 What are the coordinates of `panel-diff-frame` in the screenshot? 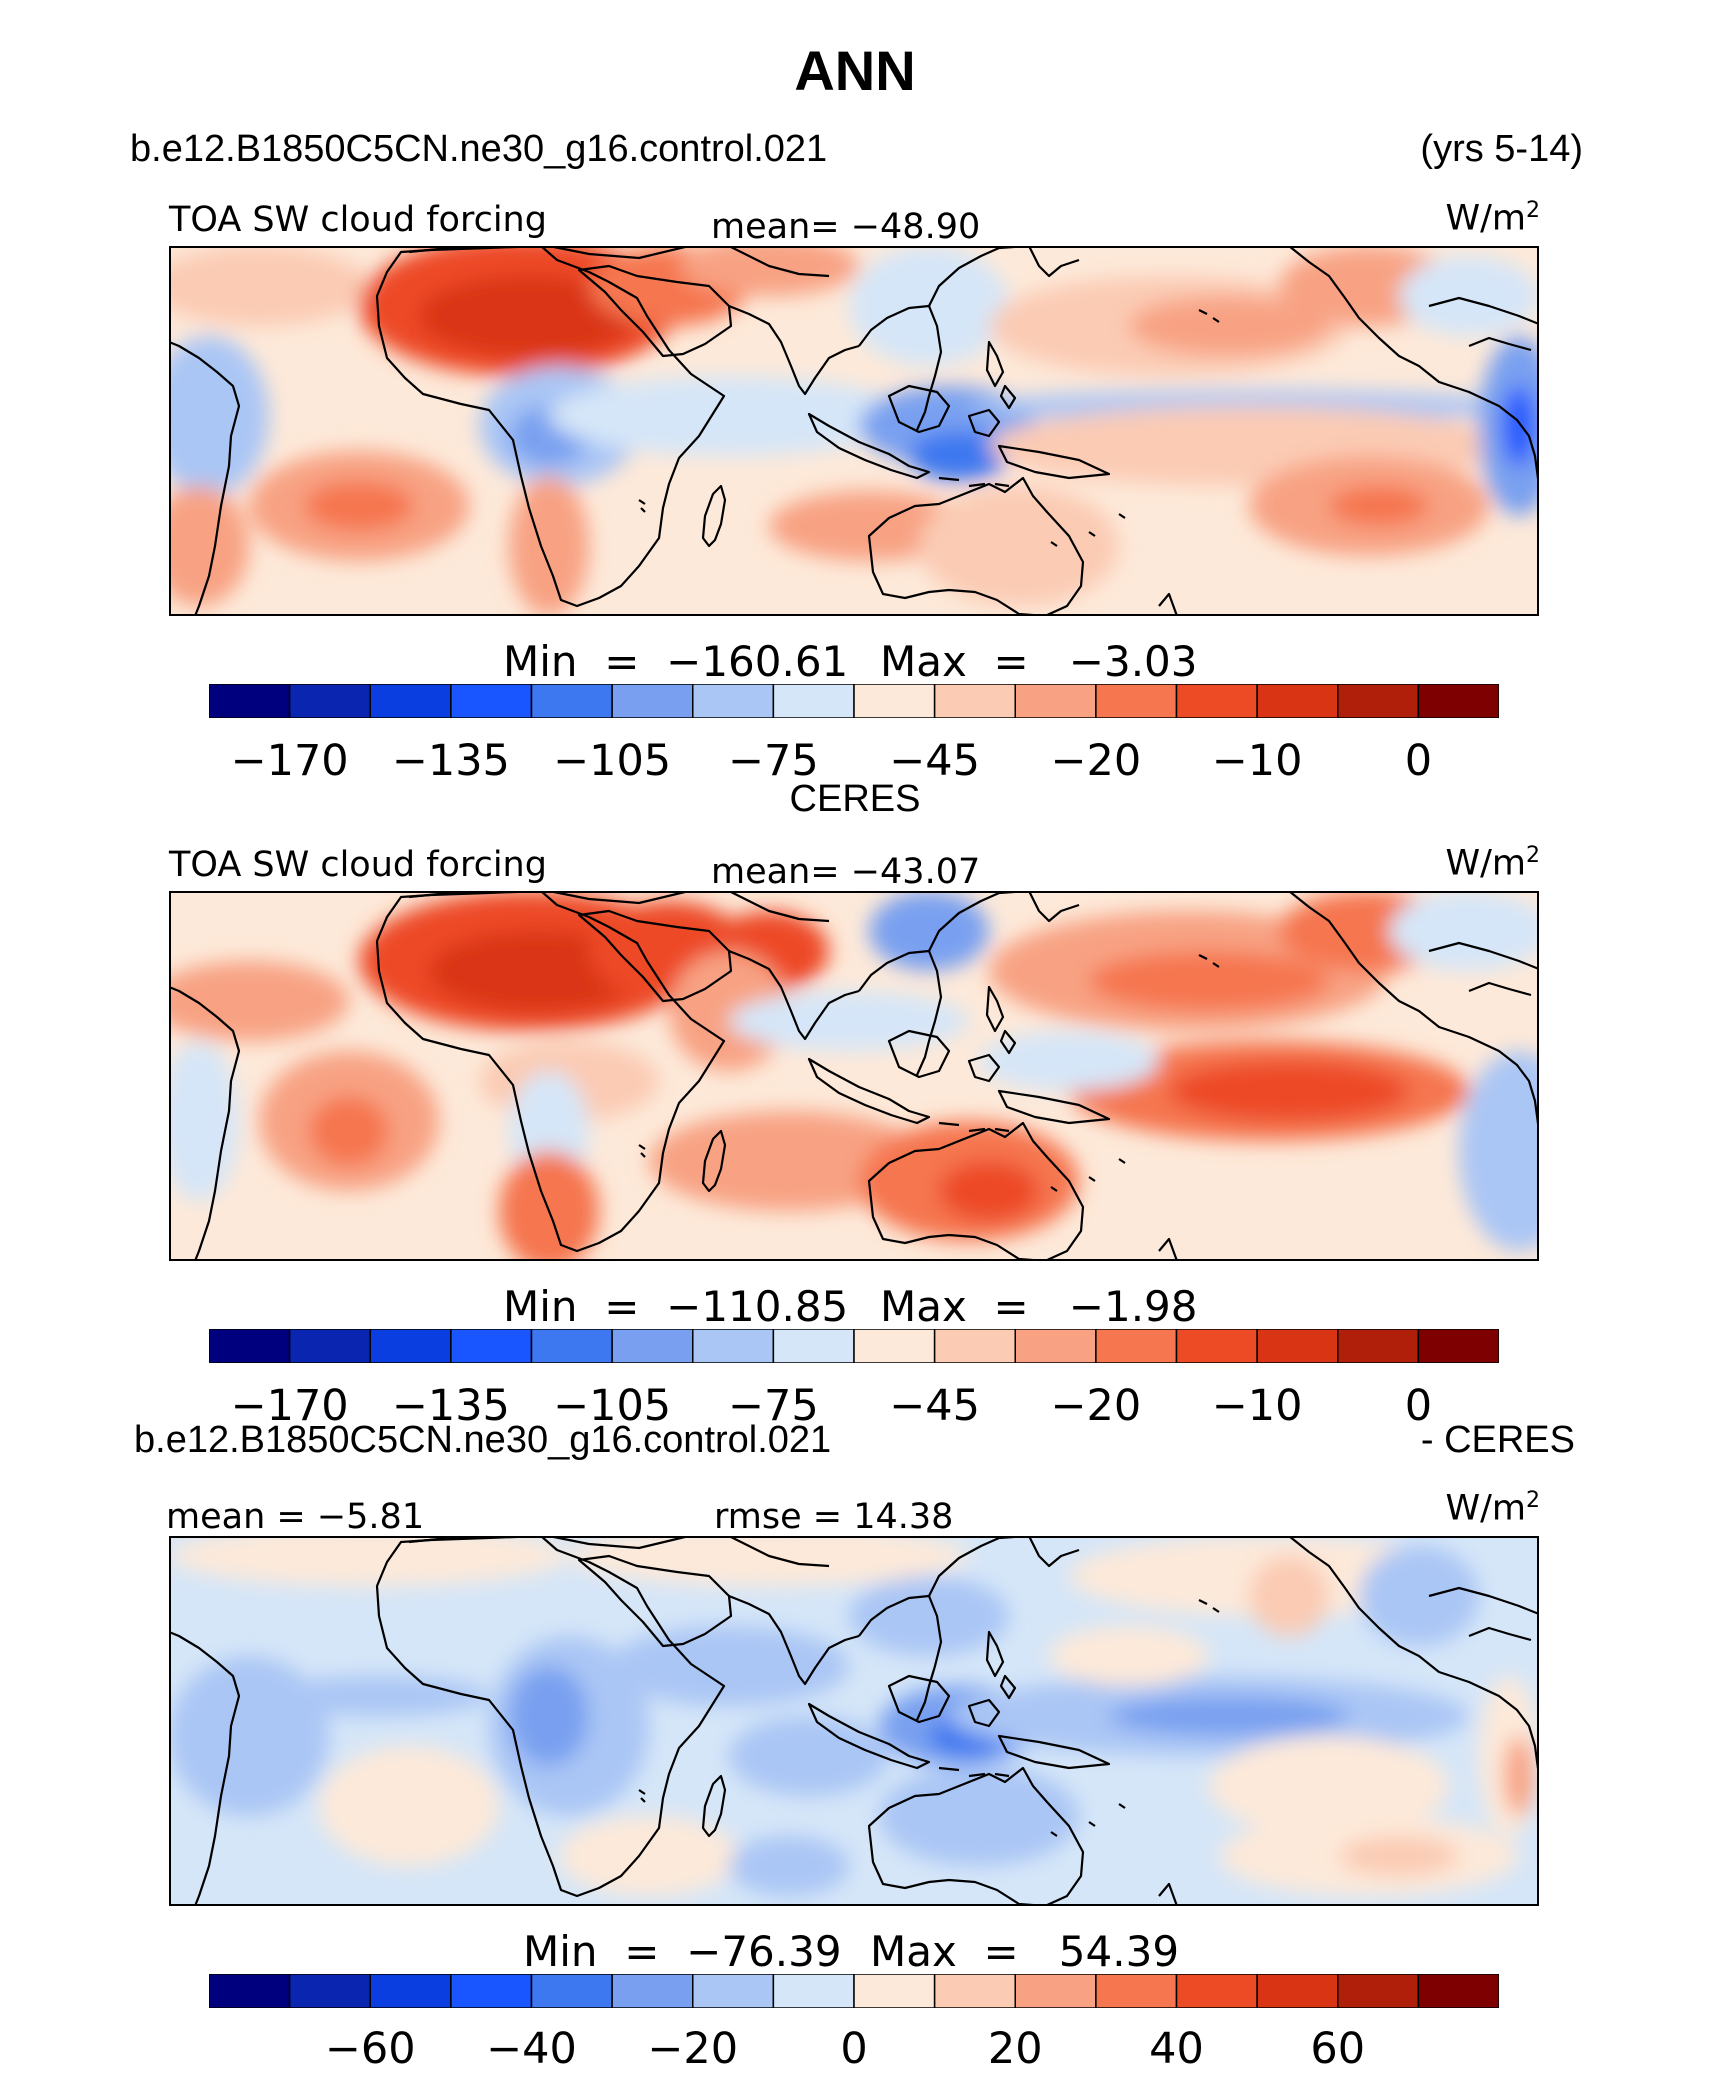 It's located at (854, 1721).